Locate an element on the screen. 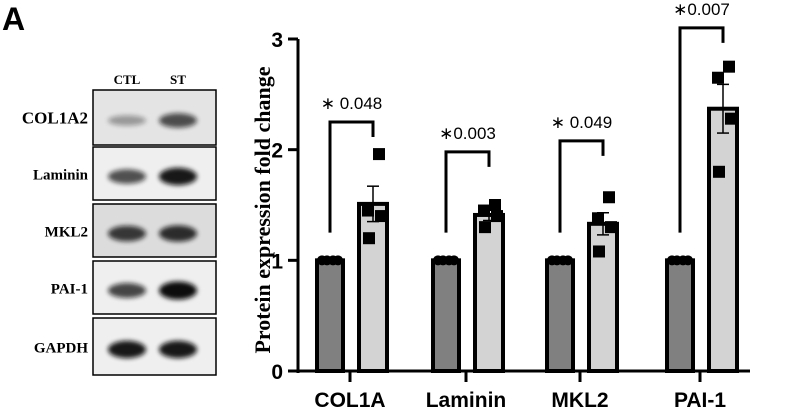 The width and height of the screenshot is (809, 415). blot-row-label: GAPDH is located at coordinates (61, 349).